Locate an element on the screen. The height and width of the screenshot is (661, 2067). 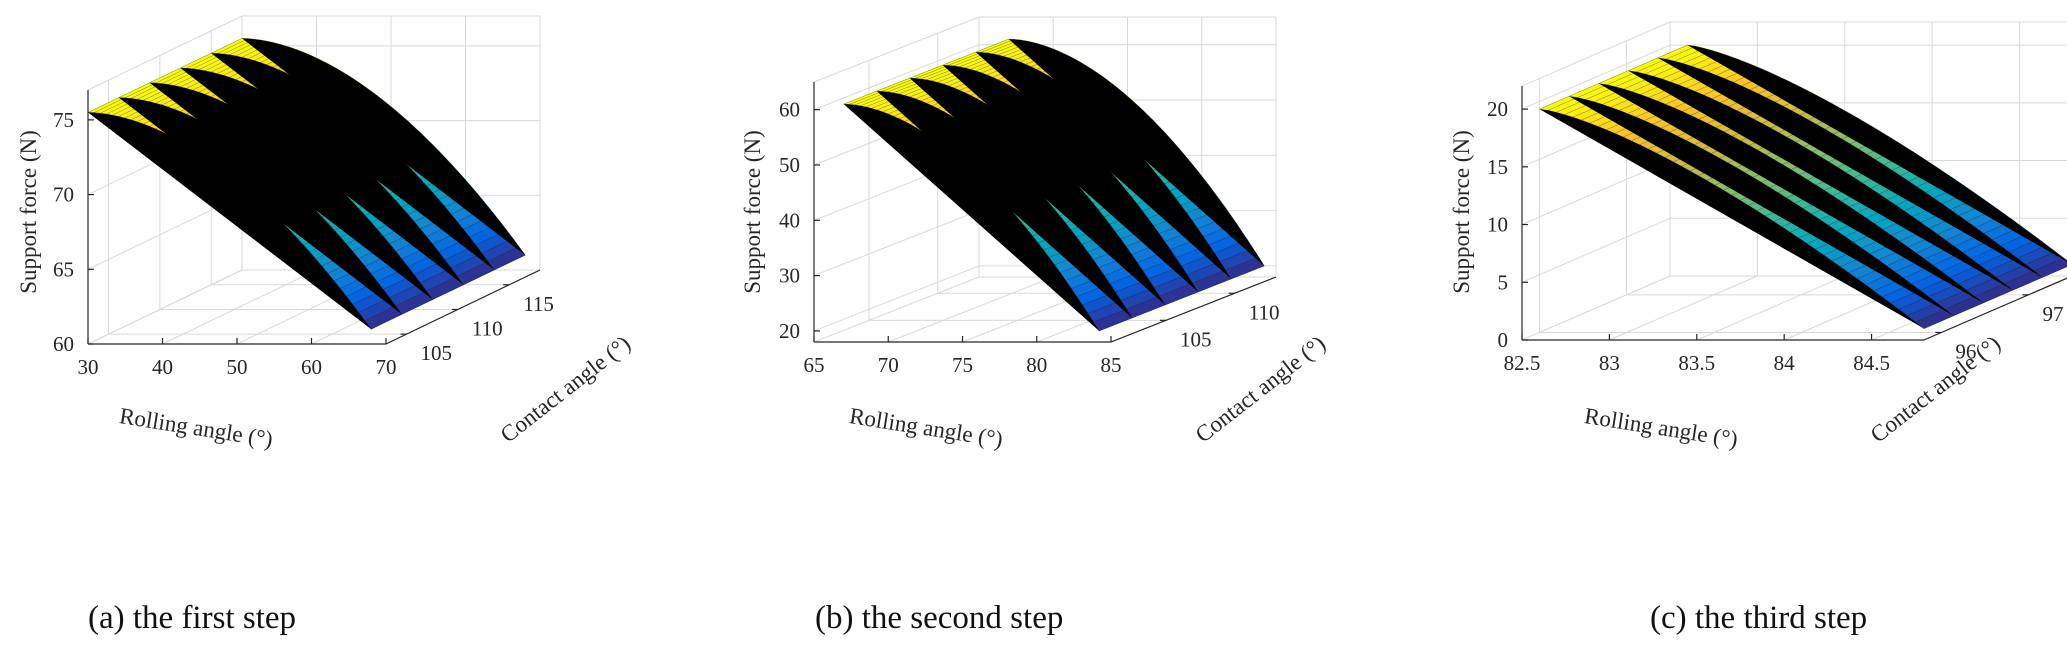
y-tick-label: 96 is located at coordinates (1965, 351).